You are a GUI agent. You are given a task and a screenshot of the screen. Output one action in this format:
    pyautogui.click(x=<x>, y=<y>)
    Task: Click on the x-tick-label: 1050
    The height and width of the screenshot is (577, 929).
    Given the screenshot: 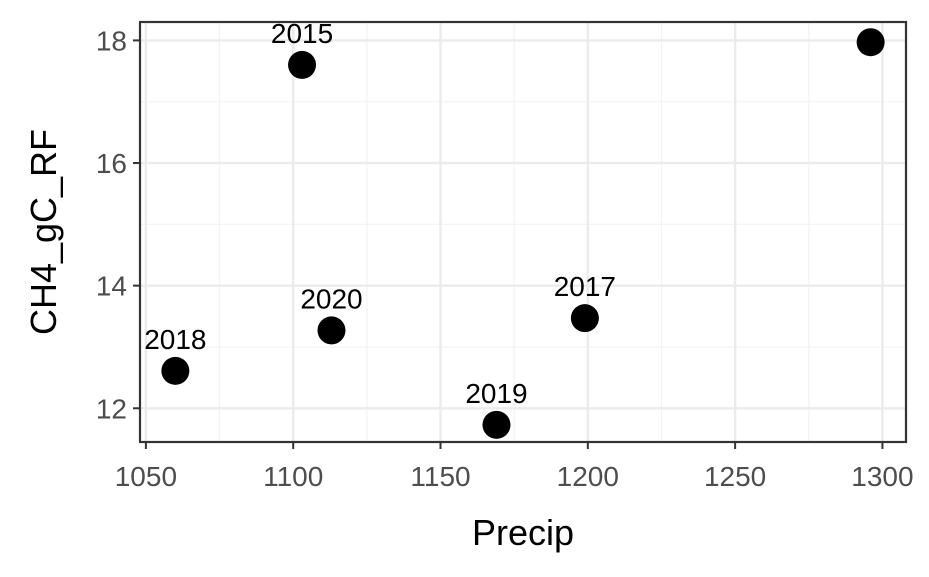 What is the action you would take?
    pyautogui.click(x=146, y=476)
    